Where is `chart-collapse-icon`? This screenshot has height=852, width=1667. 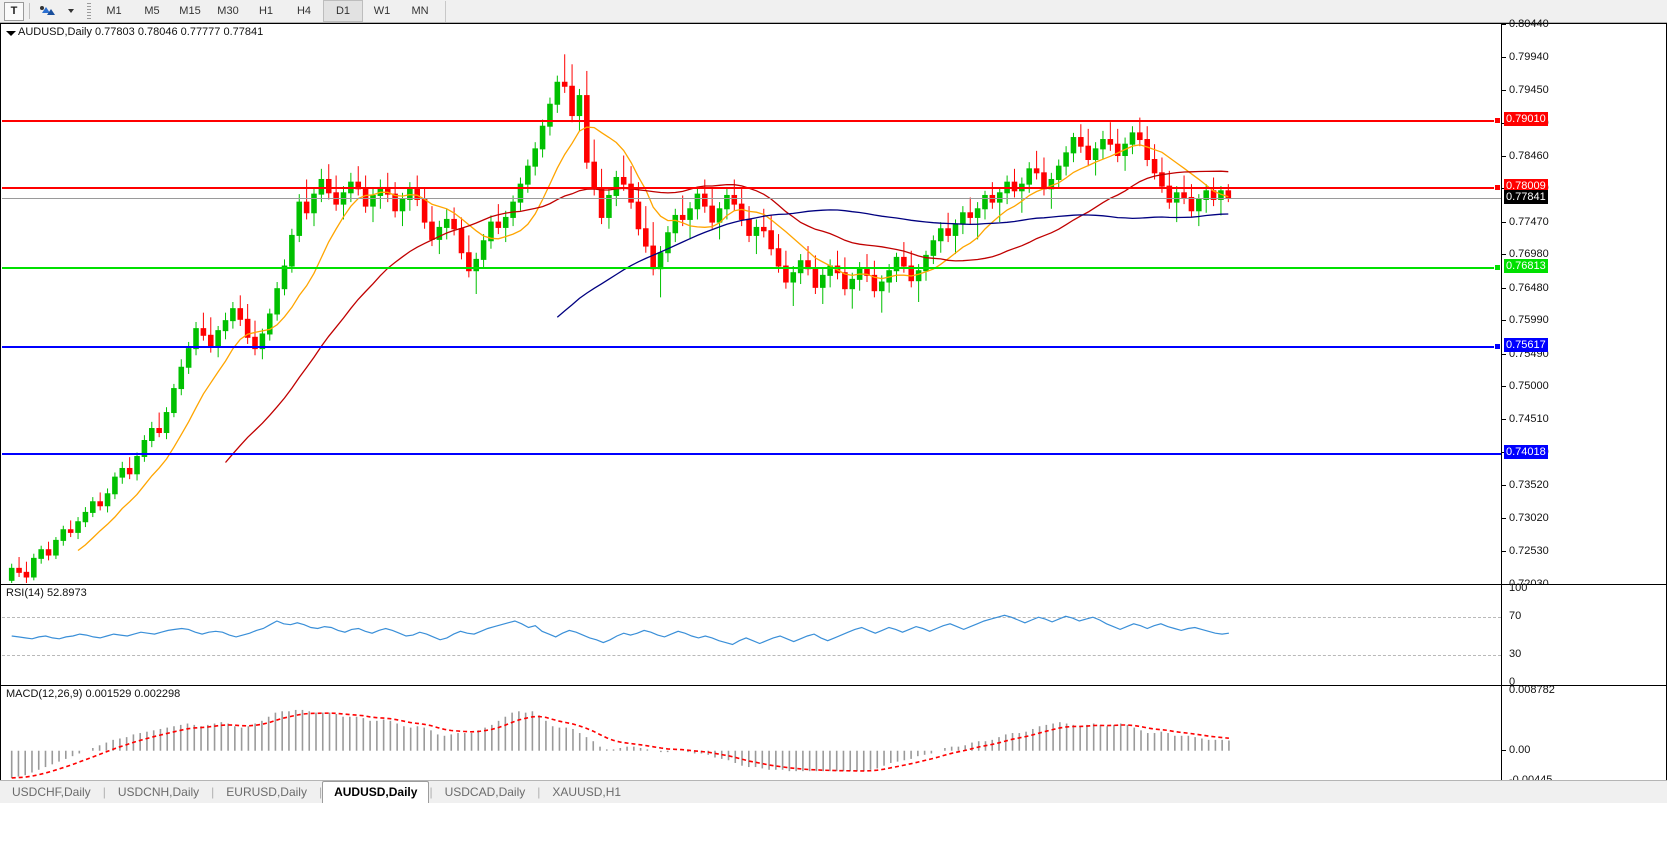 chart-collapse-icon is located at coordinates (11, 33).